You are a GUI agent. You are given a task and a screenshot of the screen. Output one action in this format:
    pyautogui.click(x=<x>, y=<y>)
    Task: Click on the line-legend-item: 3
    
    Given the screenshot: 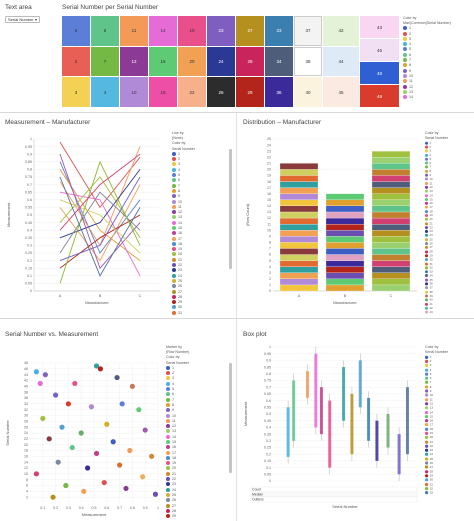 What is the action you would take?
    pyautogui.click(x=197, y=164)
    